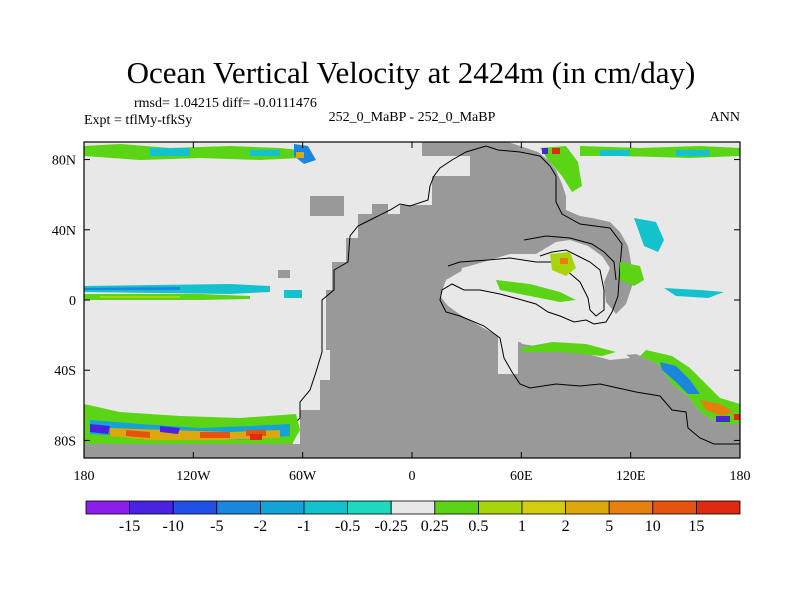 The height and width of the screenshot is (600, 800). I want to click on stats-text: rmsd= 1.04215 diff= -0.0111476, so click(225, 103).